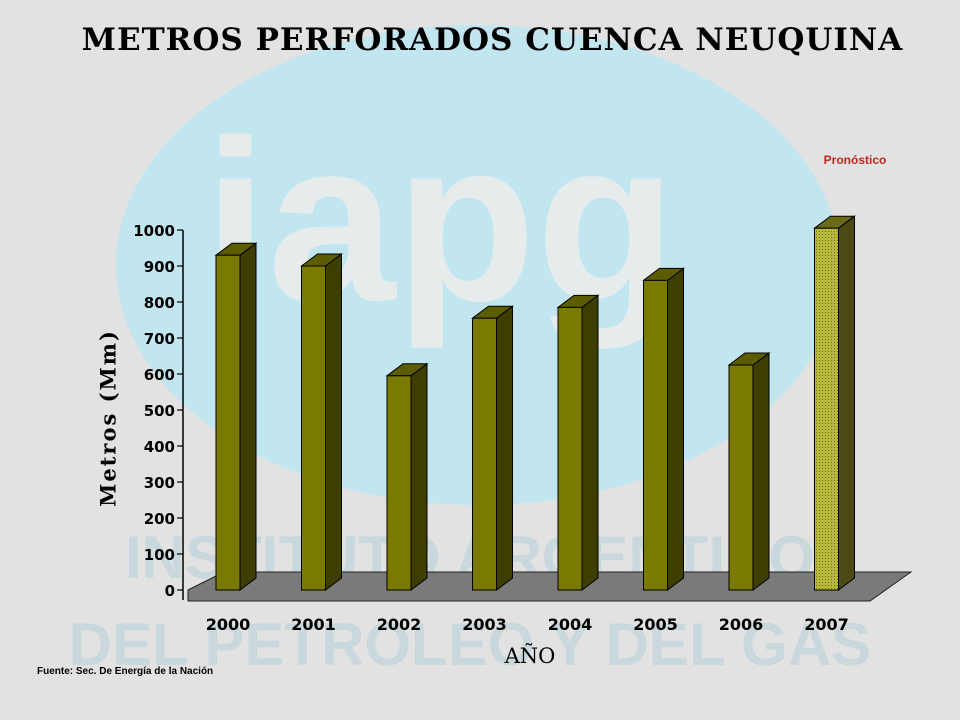 Image resolution: width=960 pixels, height=720 pixels. What do you see at coordinates (484, 624) in the screenshot?
I see `x-tick-label: 2003` at bounding box center [484, 624].